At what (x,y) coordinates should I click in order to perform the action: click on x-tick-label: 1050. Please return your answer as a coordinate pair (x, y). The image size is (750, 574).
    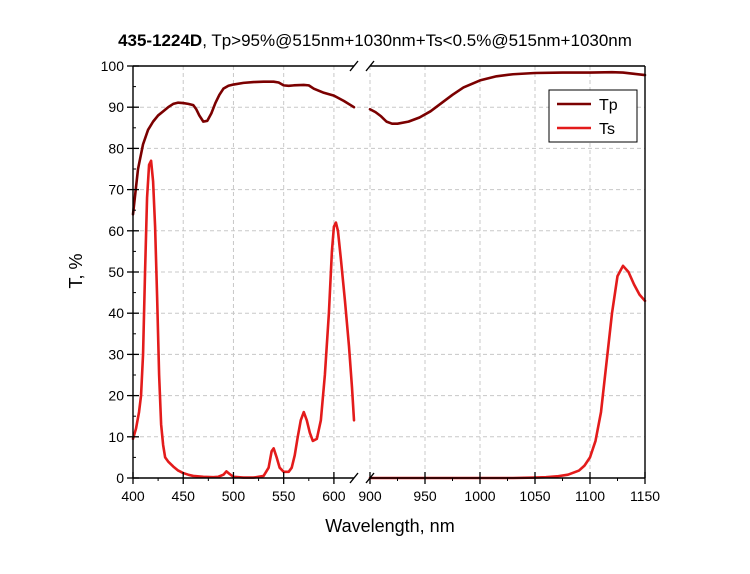
    Looking at the image, I should click on (534, 496).